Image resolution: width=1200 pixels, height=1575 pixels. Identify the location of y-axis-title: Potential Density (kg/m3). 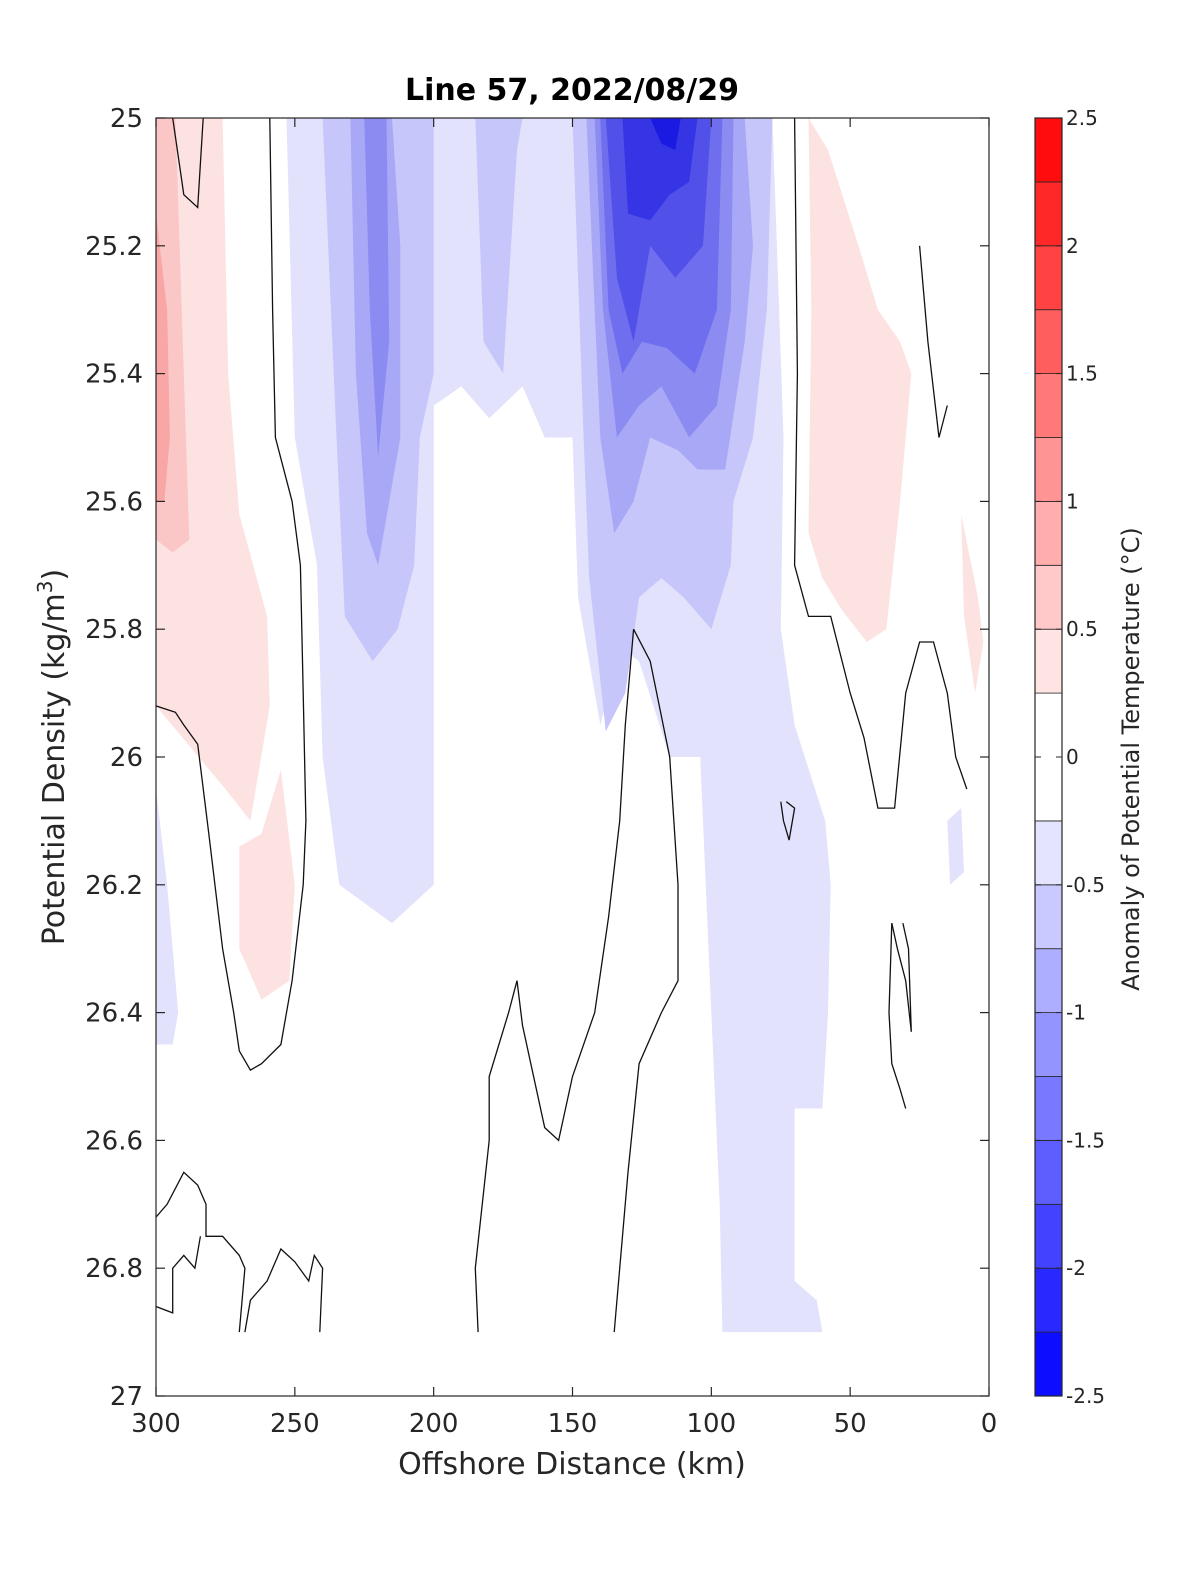
(52, 757).